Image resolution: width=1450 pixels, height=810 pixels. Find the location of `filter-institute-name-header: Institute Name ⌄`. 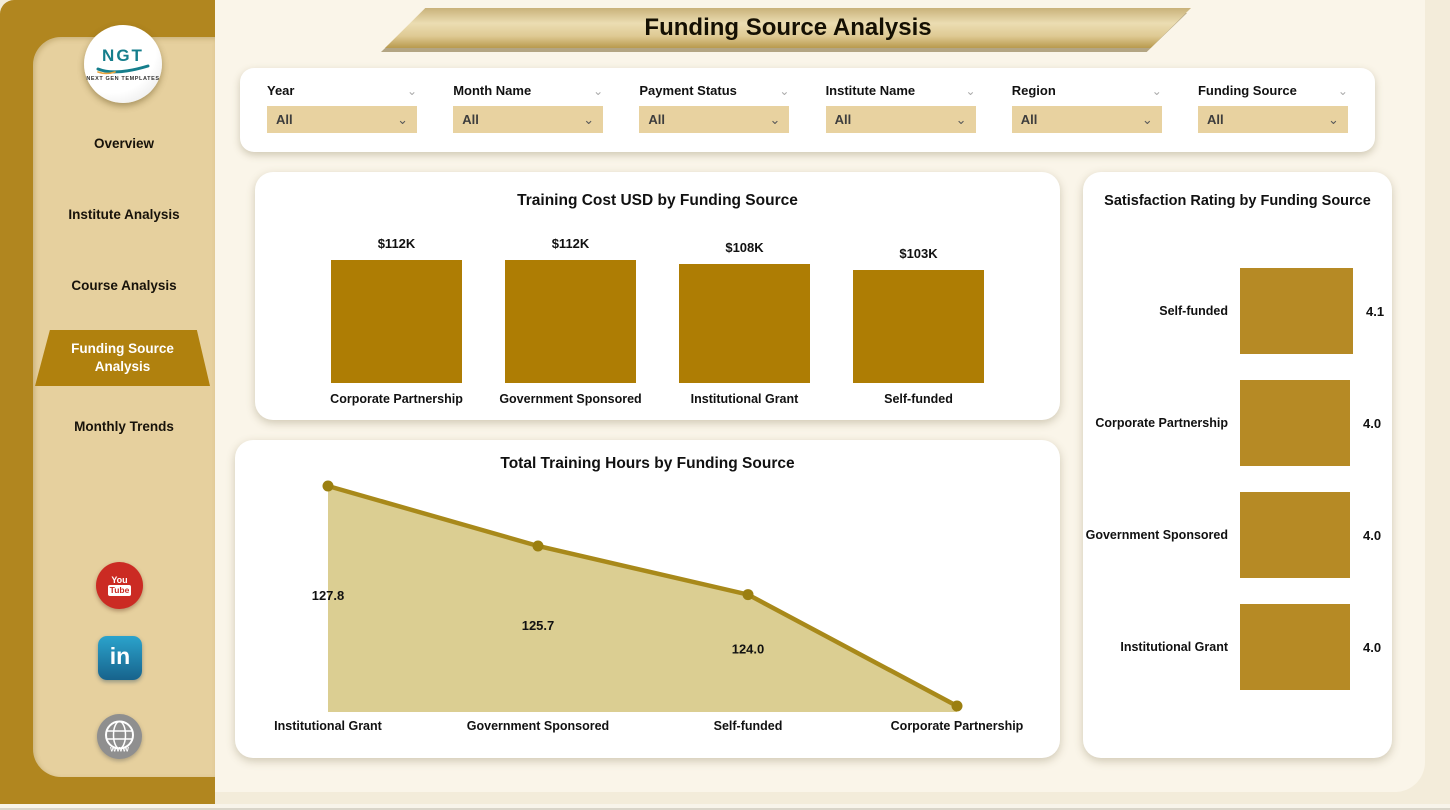

filter-institute-name-header: Institute Name ⌄ is located at coordinates (901, 90).